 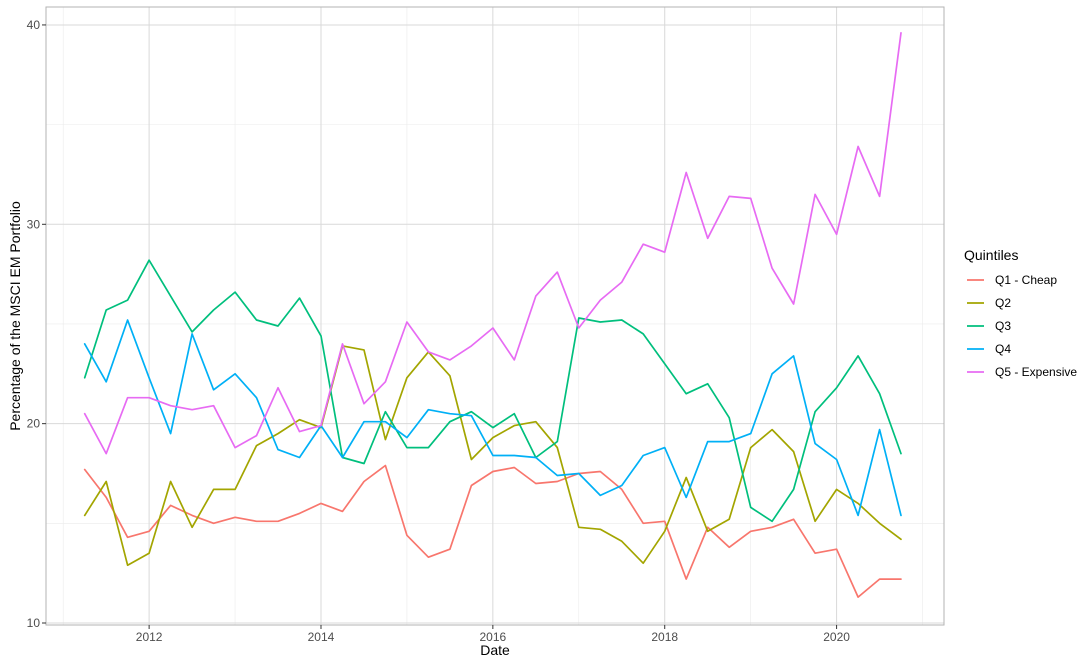 I want to click on x-tick-label: 2016, so click(x=493, y=637).